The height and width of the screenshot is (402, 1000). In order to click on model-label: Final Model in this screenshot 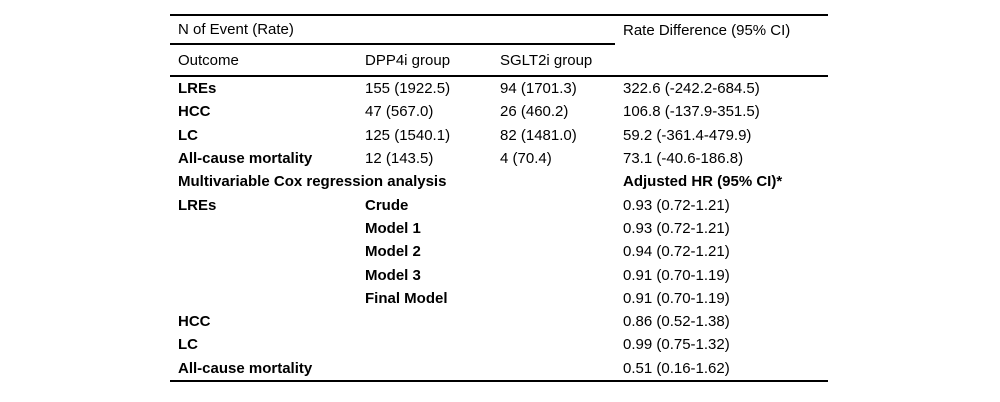, I will do `click(406, 298)`.